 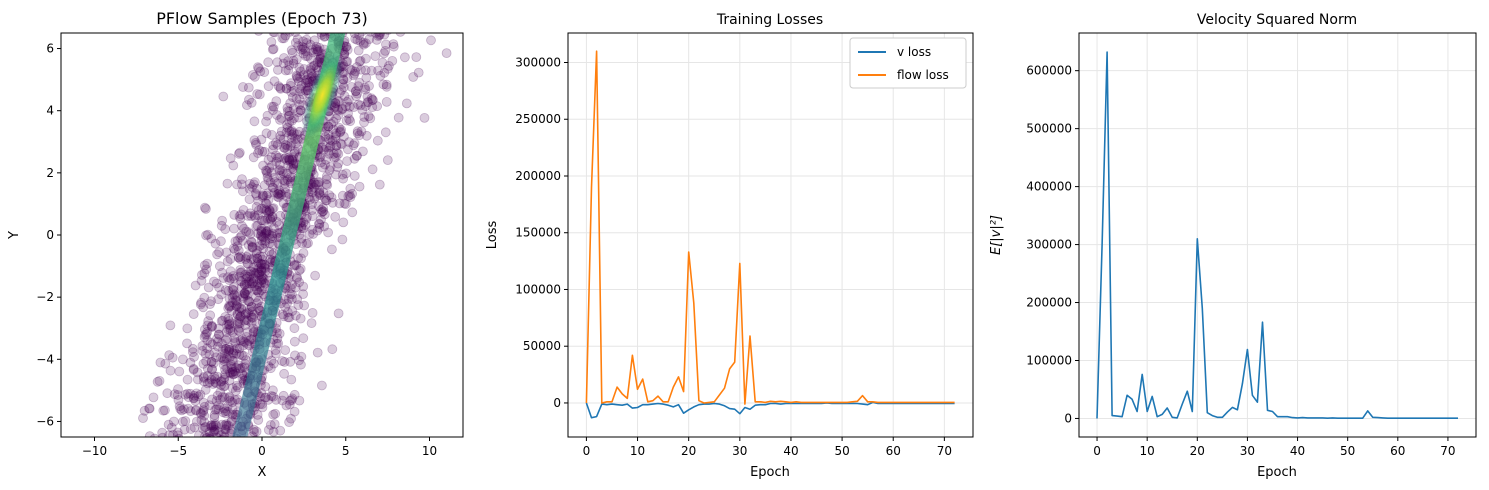 What do you see at coordinates (538, 289) in the screenshot?
I see `y-tick-label: 100000` at bounding box center [538, 289].